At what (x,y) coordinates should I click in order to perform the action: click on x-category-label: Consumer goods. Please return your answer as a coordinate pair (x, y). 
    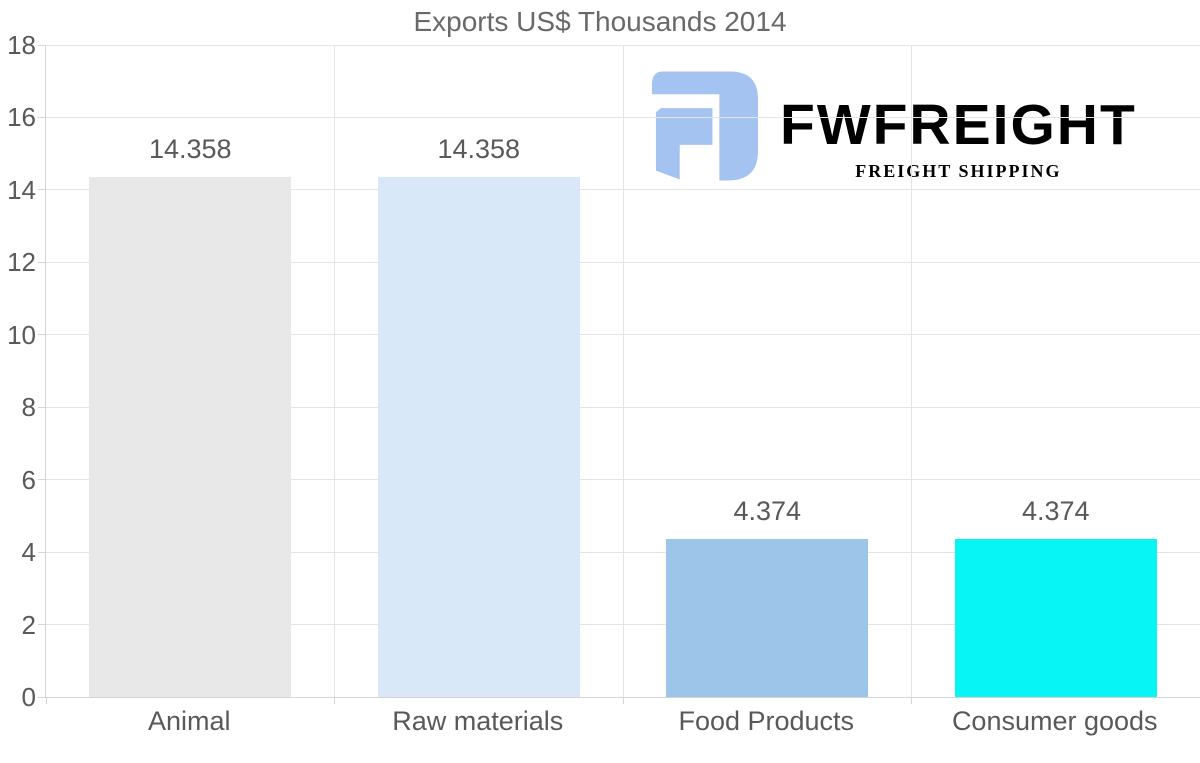
    Looking at the image, I should click on (1054, 721).